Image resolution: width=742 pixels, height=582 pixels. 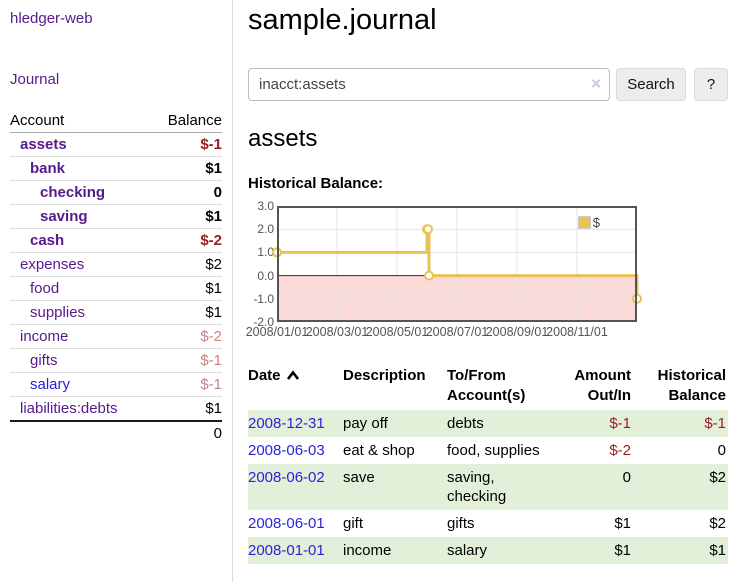 I want to click on account-row: income $-2, so click(x=116, y=336).